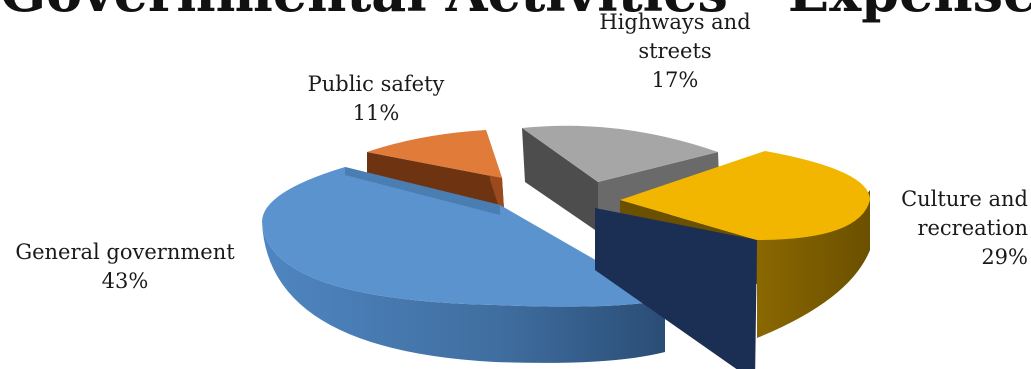  Describe the element at coordinates (515, 11) in the screenshot. I see `chart-title: Governmental Activities - Expenses` at that location.